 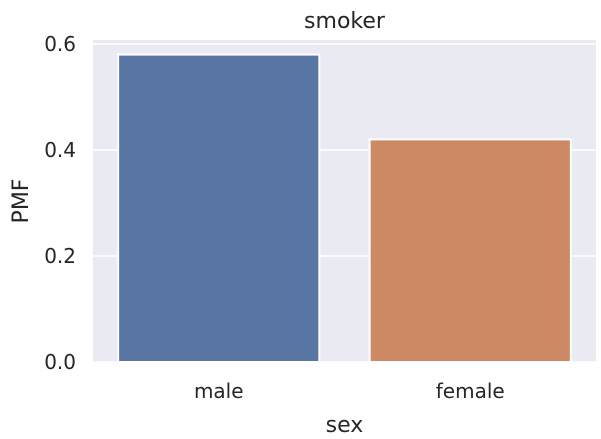 What do you see at coordinates (470, 391) in the screenshot?
I see `x-tick-label: female` at bounding box center [470, 391].